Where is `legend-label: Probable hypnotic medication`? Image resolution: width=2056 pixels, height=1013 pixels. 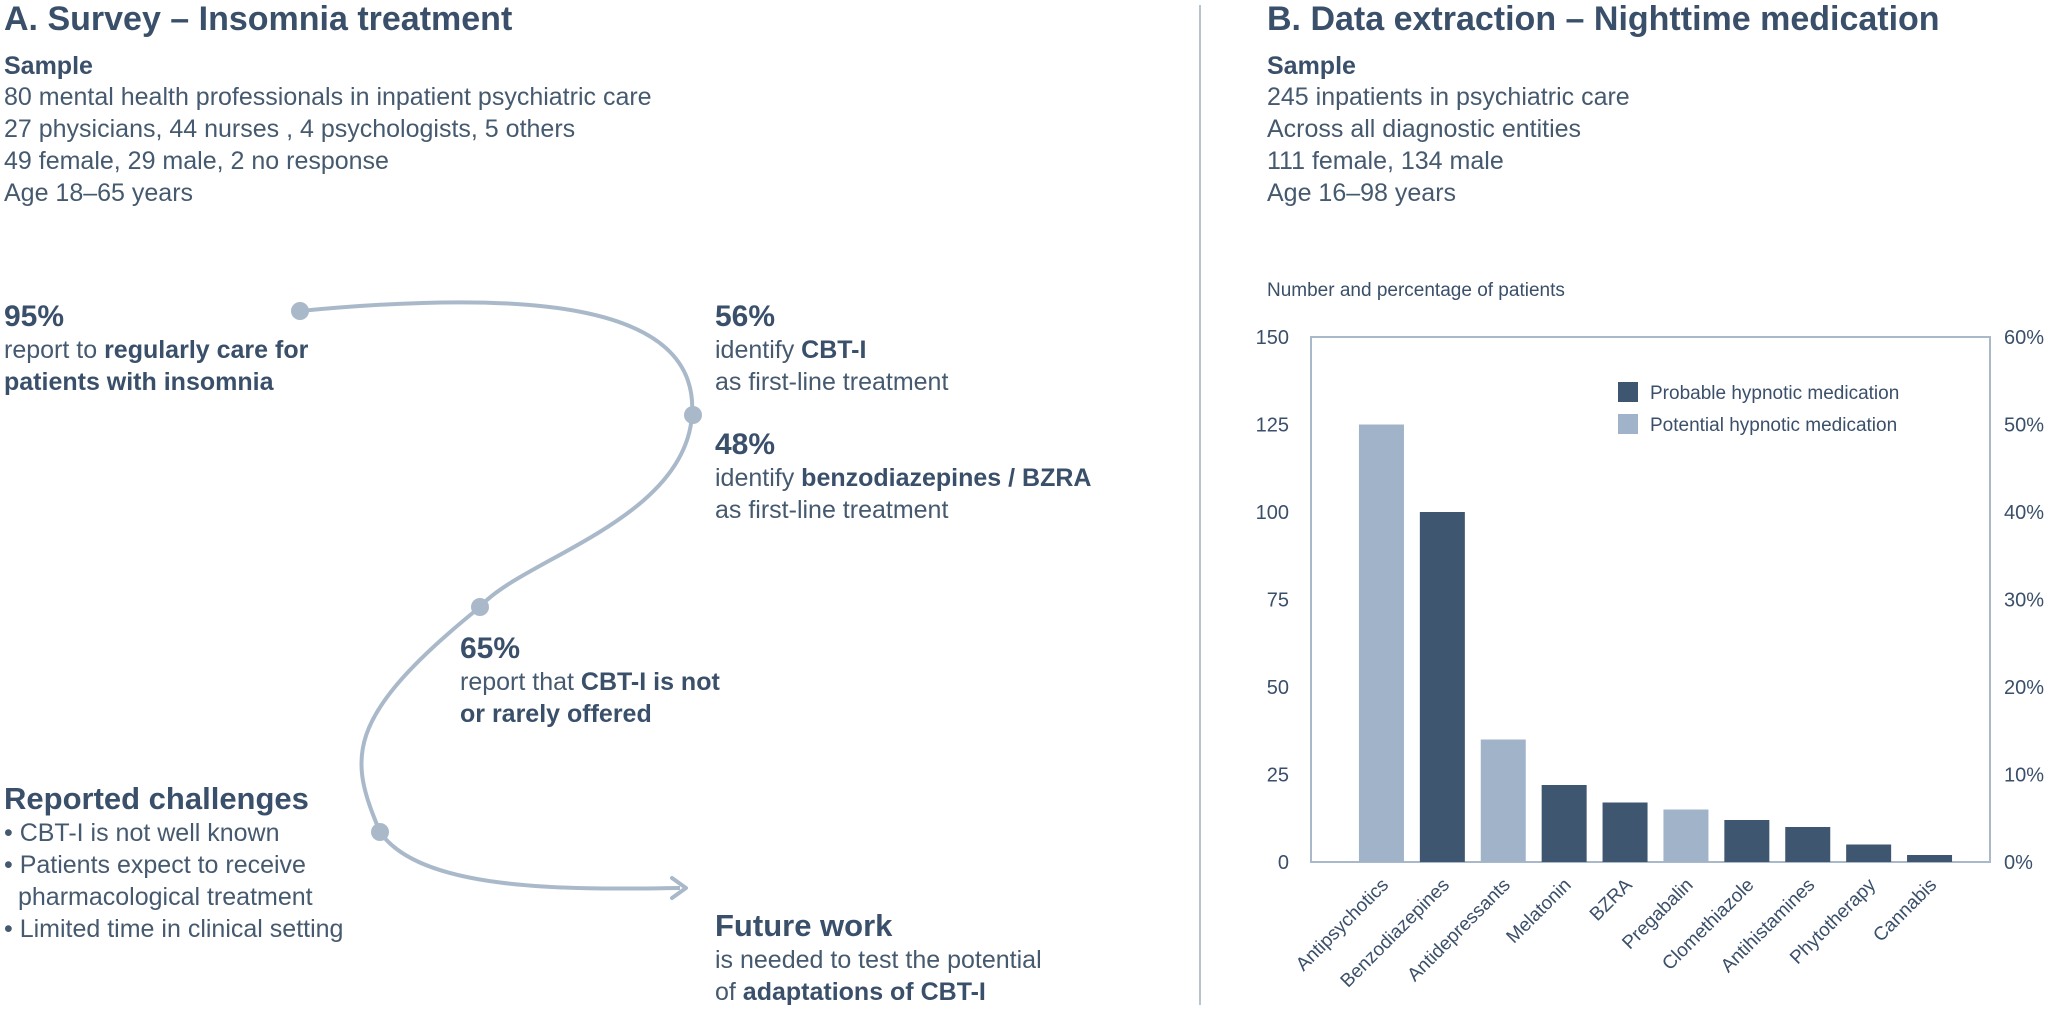
legend-label: Probable hypnotic medication is located at coordinates (1774, 393).